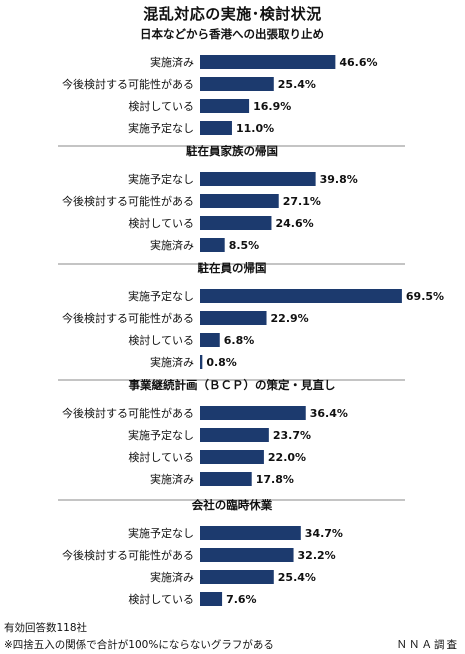 The width and height of the screenshot is (465, 654). What do you see at coordinates (290, 318) in the screenshot?
I see `value-label: 22.9%` at bounding box center [290, 318].